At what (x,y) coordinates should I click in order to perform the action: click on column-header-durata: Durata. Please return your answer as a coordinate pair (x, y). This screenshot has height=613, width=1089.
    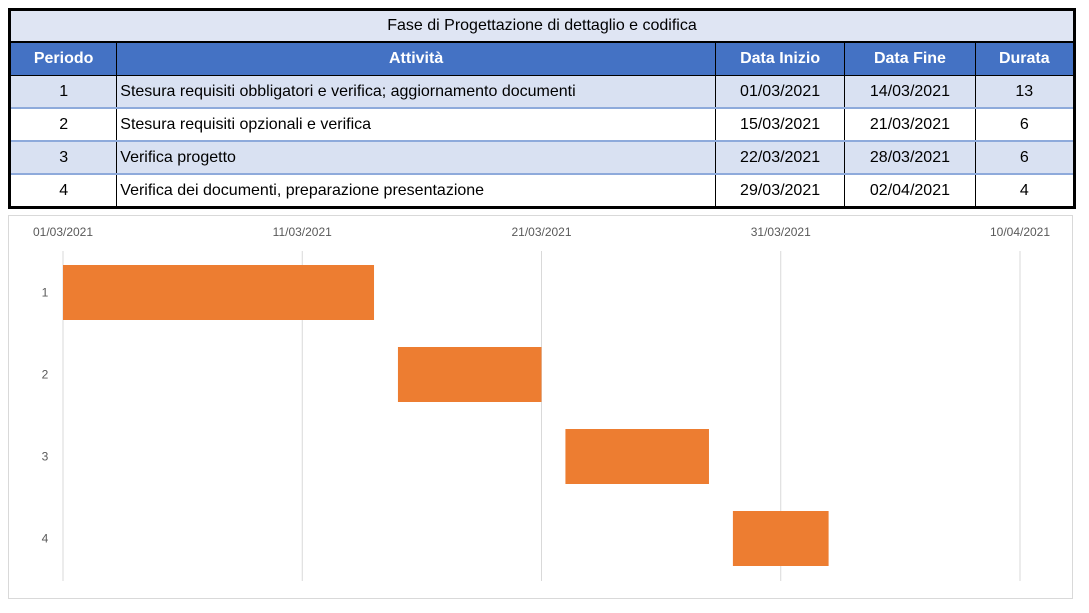
    Looking at the image, I should click on (1025, 58).